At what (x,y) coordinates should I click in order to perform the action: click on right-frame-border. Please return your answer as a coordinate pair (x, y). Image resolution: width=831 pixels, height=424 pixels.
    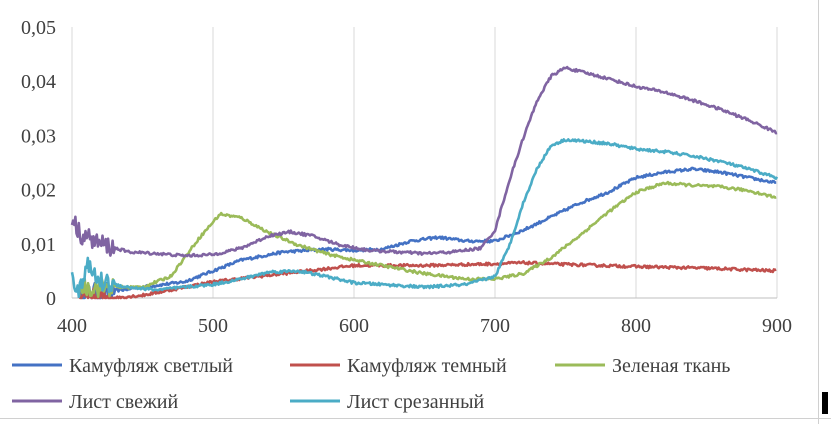
    Looking at the image, I should click on (818, 212).